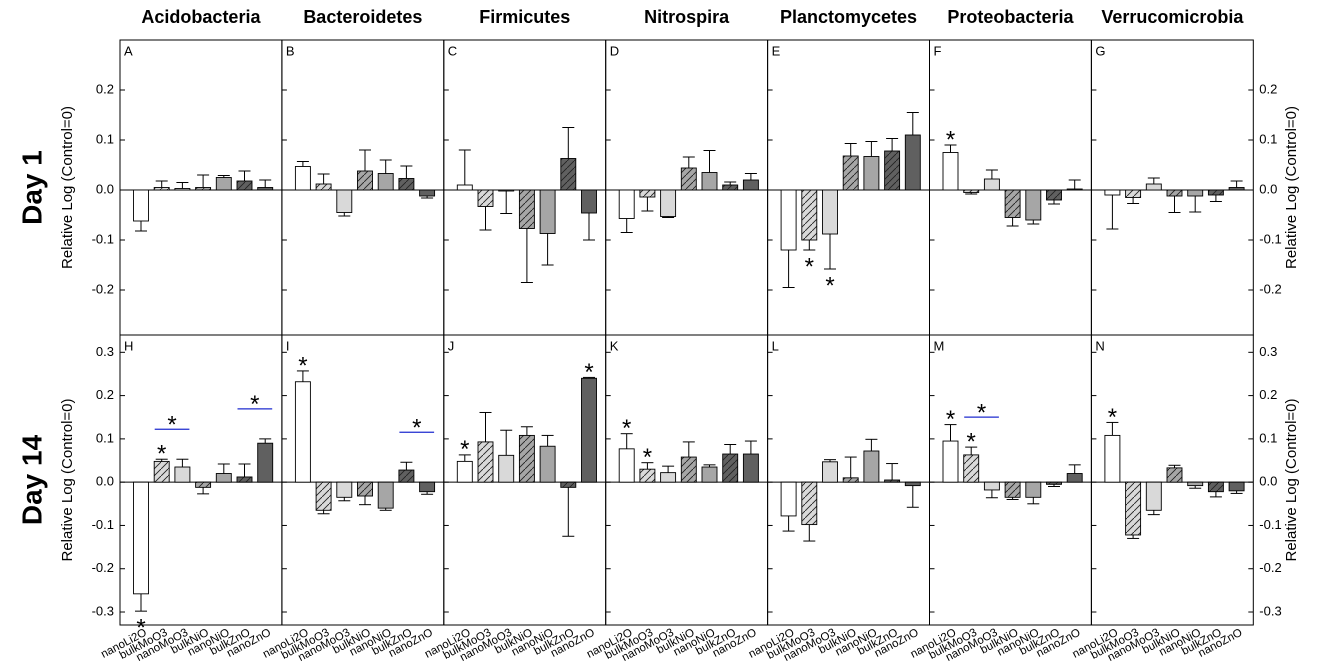 Image resolution: width=1320 pixels, height=671 pixels. What do you see at coordinates (776, 50) in the screenshot?
I see `panel-letter: E` at bounding box center [776, 50].